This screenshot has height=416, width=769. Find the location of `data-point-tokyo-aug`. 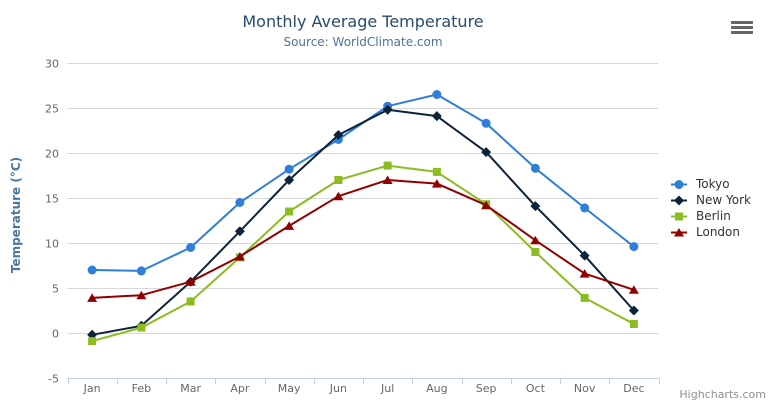

data-point-tokyo-aug is located at coordinates (437, 94).